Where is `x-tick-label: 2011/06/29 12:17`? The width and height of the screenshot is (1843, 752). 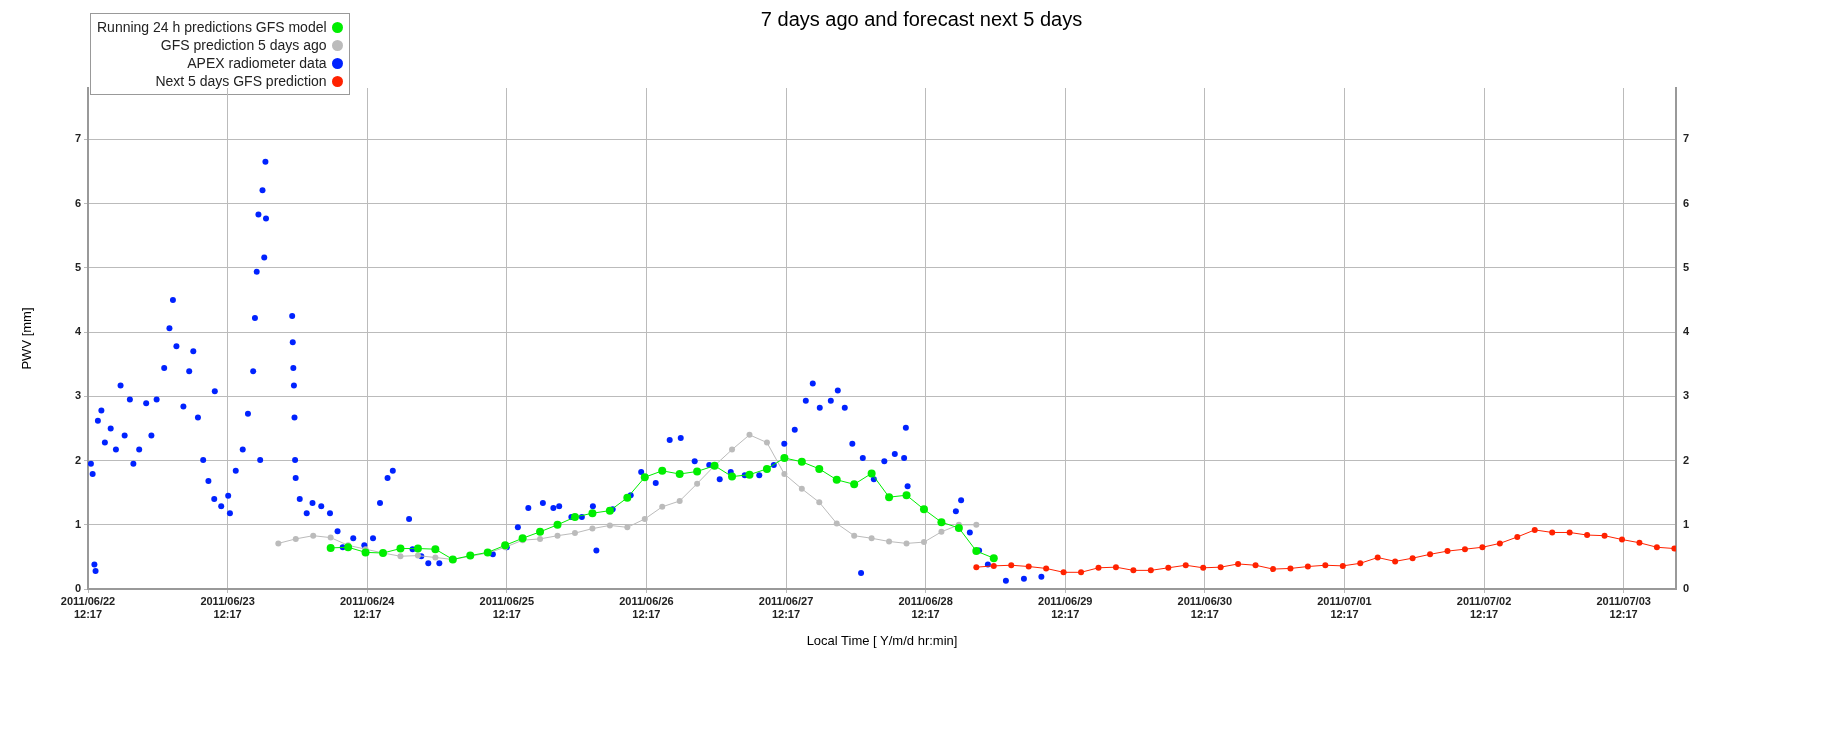 x-tick-label: 2011/06/29 12:17 is located at coordinates (1065, 607).